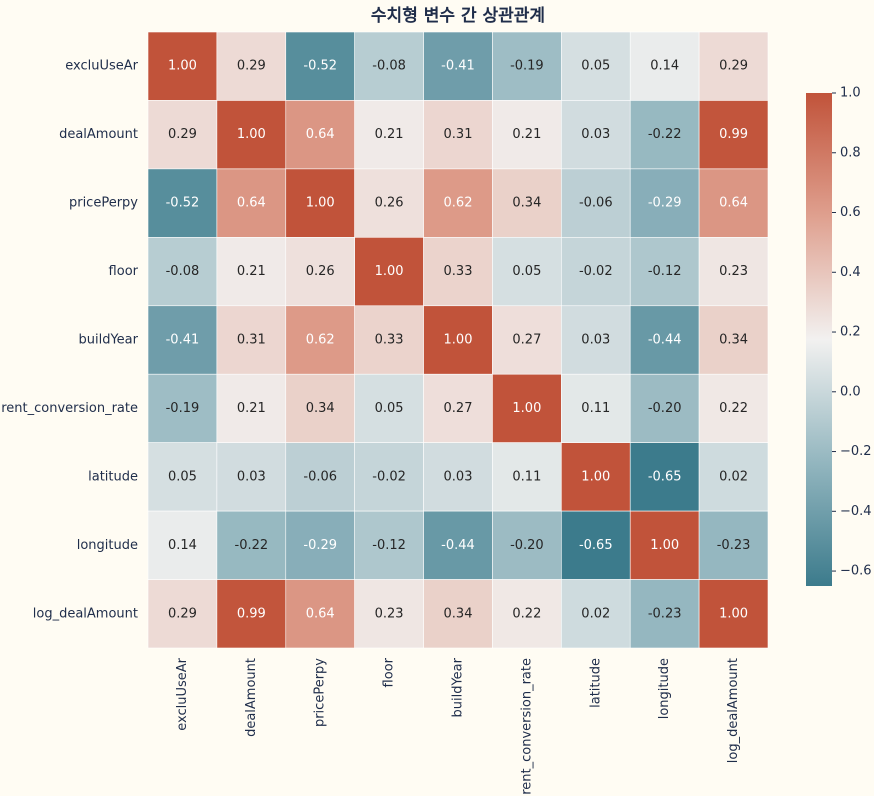 The image size is (874, 796). What do you see at coordinates (850, 93) in the screenshot?
I see `colorbar-tick-label: 1.0` at bounding box center [850, 93].